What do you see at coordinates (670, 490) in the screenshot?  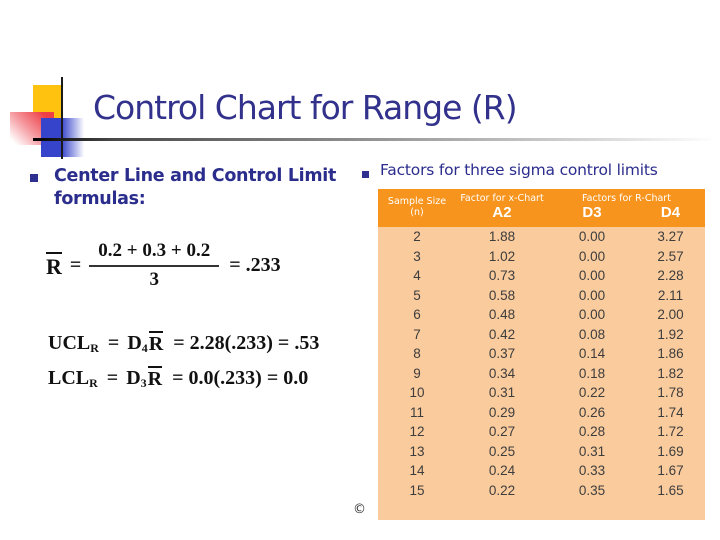 I see `table-cell: 1.65` at bounding box center [670, 490].